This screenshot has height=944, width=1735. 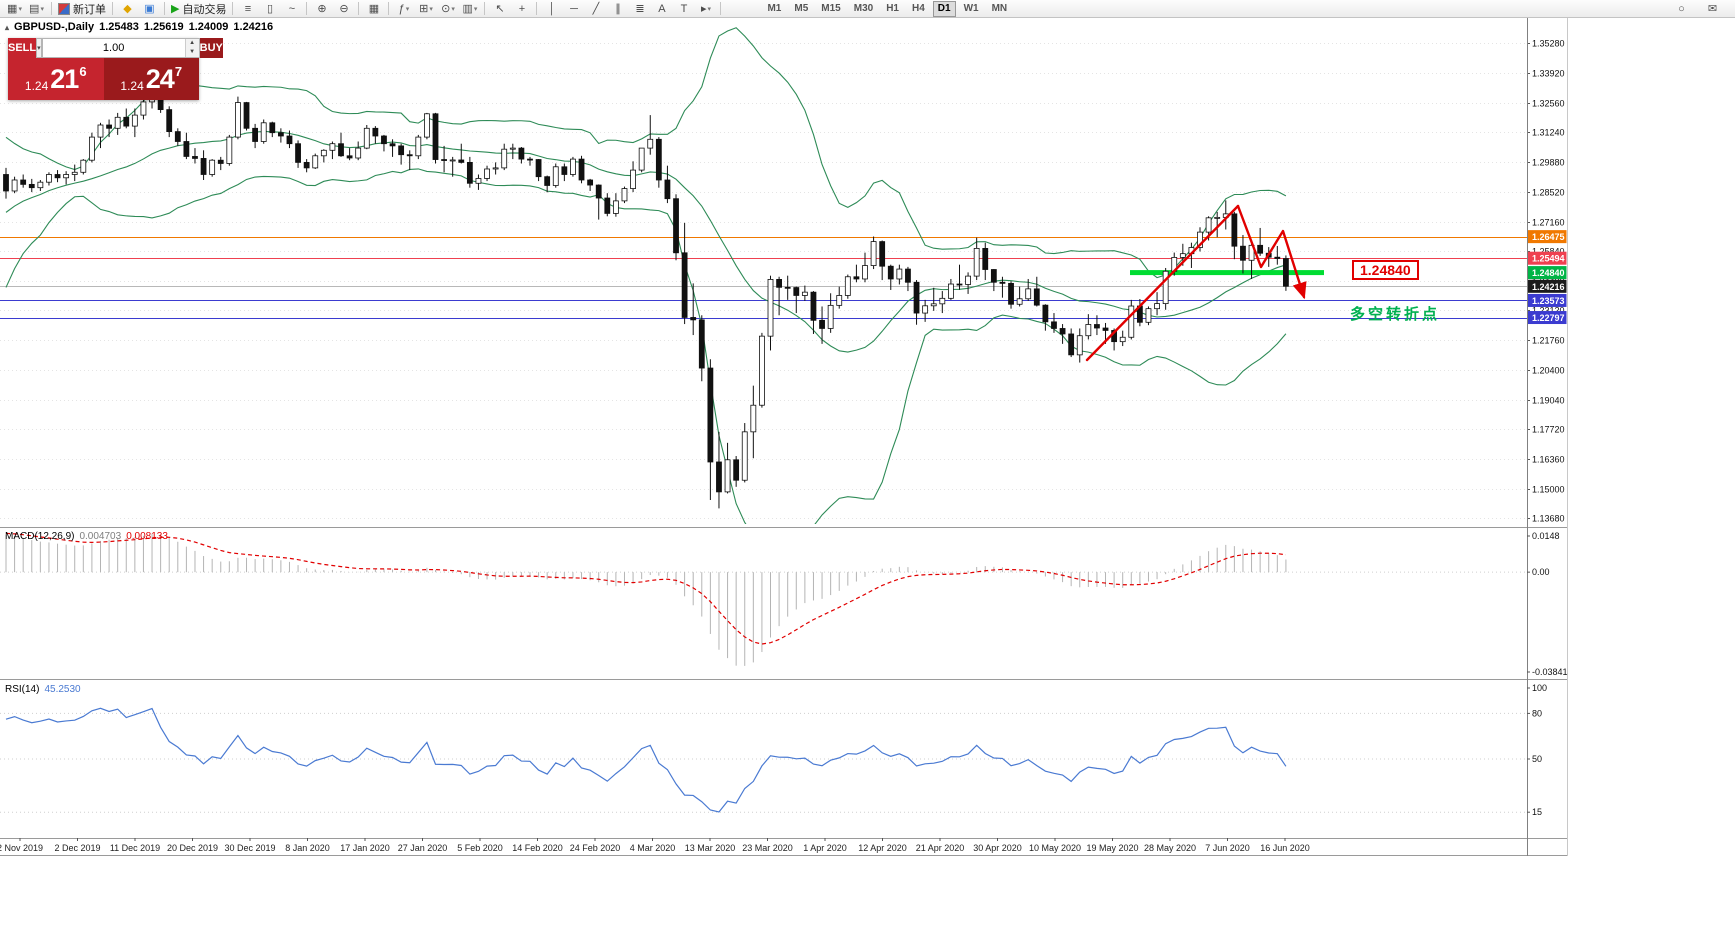 I want to click on svg-text: 19 May 2020, so click(x=1112, y=848).